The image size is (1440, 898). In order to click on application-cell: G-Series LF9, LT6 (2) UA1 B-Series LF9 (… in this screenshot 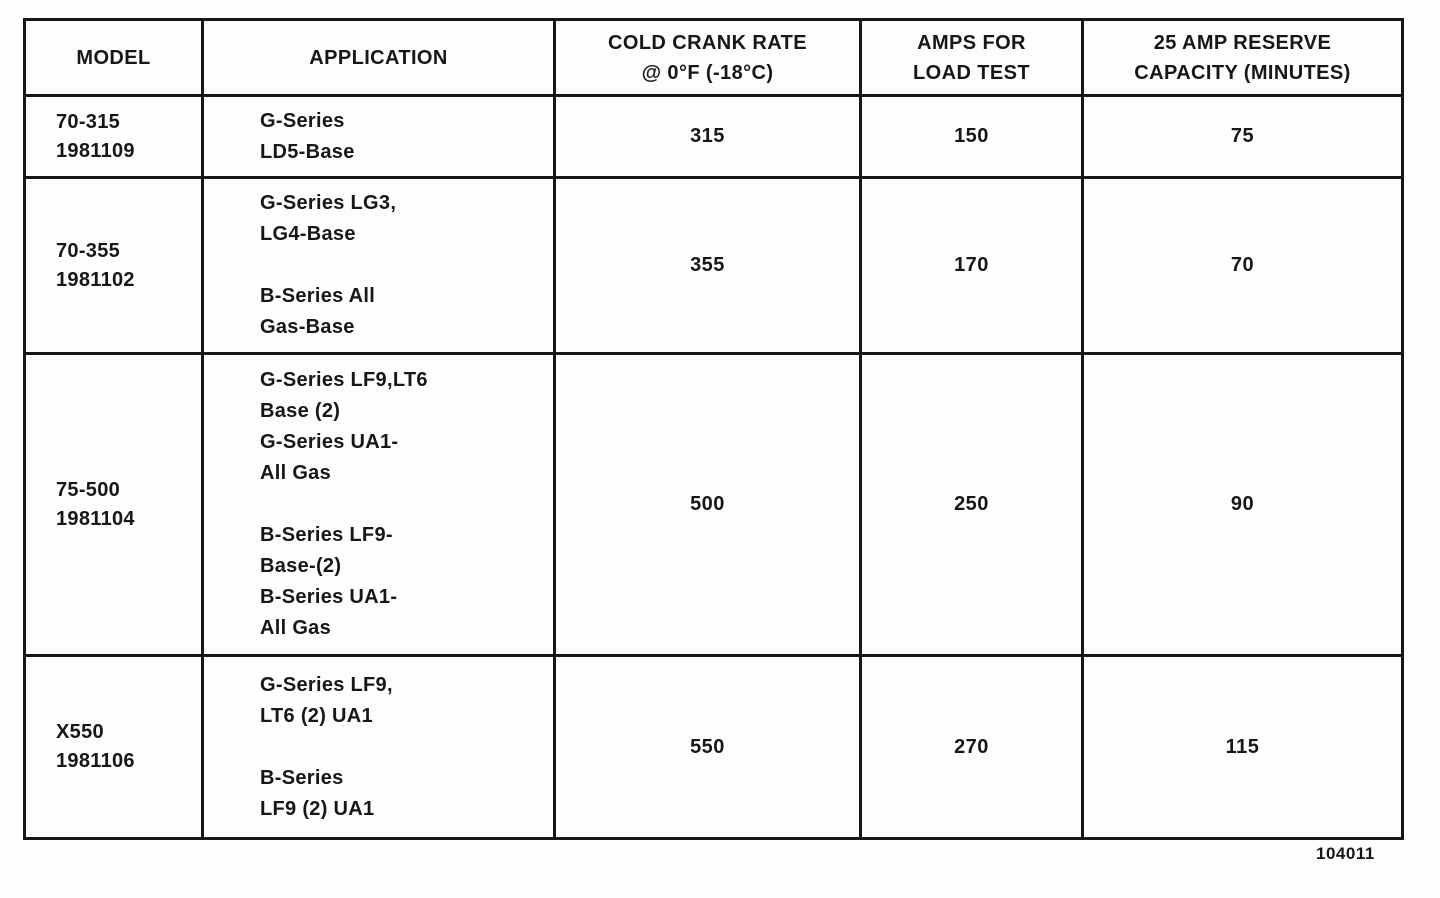, I will do `click(378, 747)`.